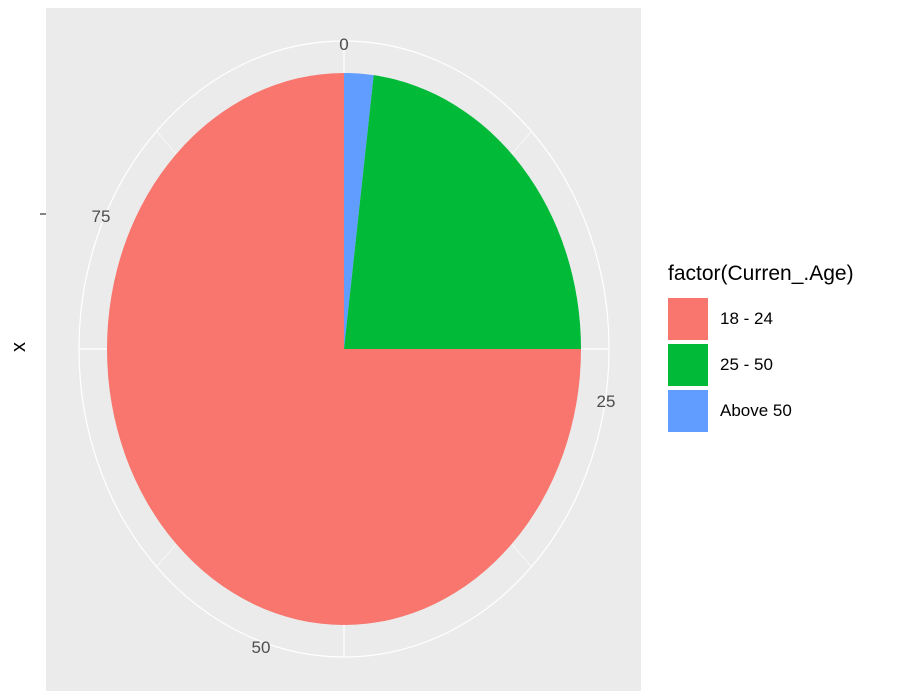 Image resolution: width=898 pixels, height=691 pixels. Describe the element at coordinates (780, 364) in the screenshot. I see `legend-item: 25 - 50` at that location.